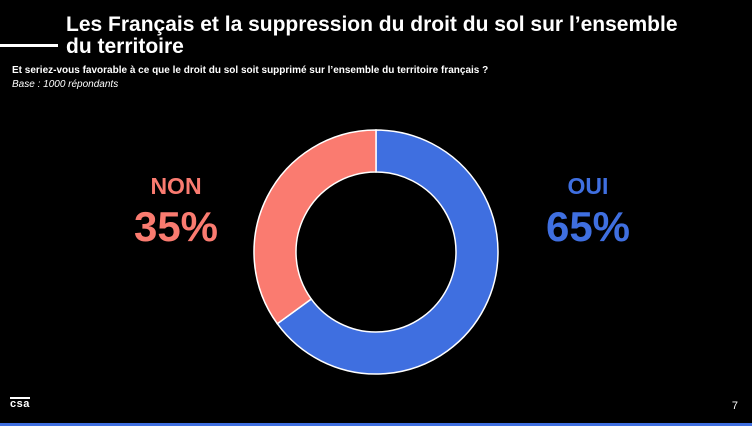 The height and width of the screenshot is (426, 752). I want to click on non-label: NON, so click(176, 186).